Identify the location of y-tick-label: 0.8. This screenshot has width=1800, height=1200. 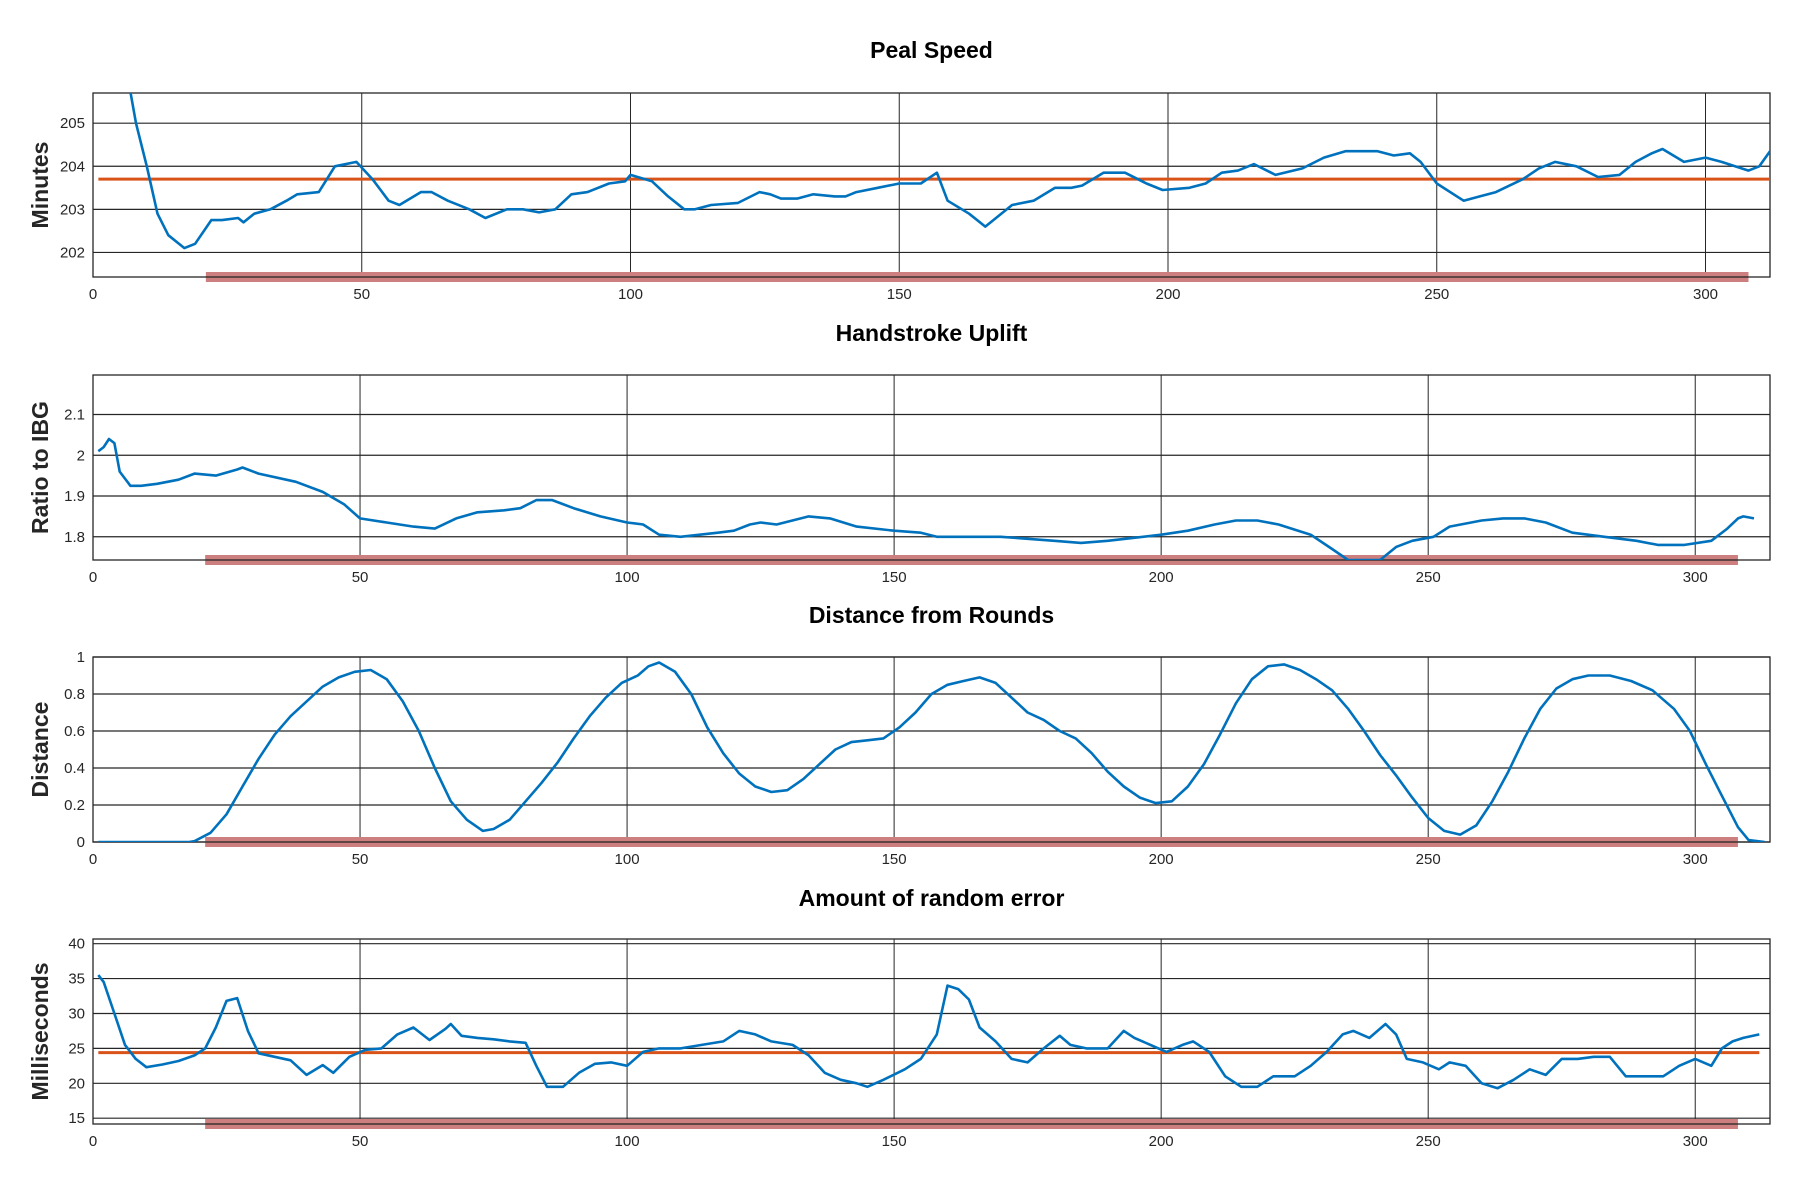
(74, 694).